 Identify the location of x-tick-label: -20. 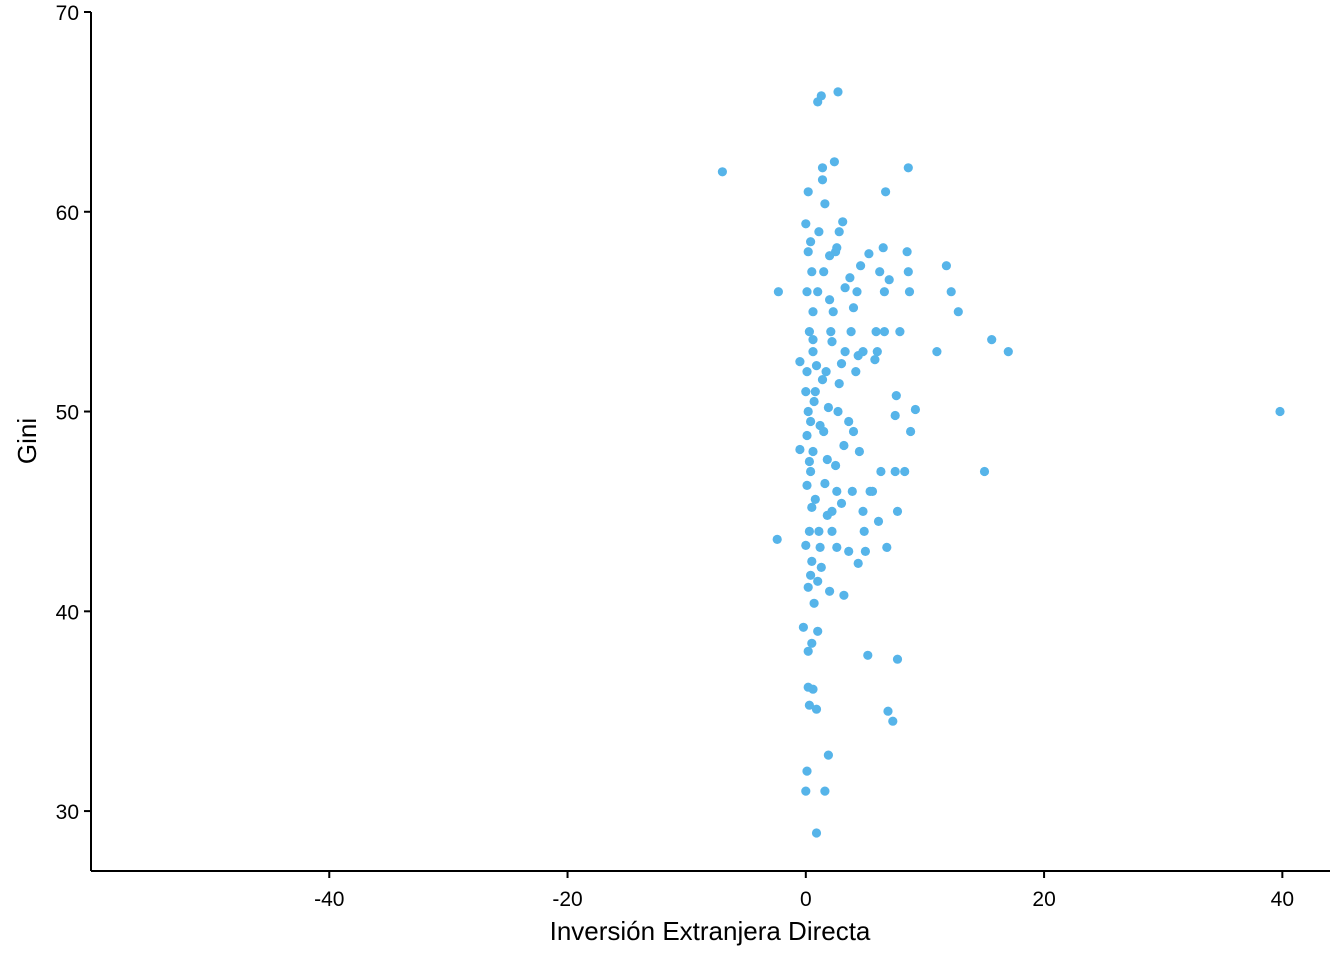
(567, 899).